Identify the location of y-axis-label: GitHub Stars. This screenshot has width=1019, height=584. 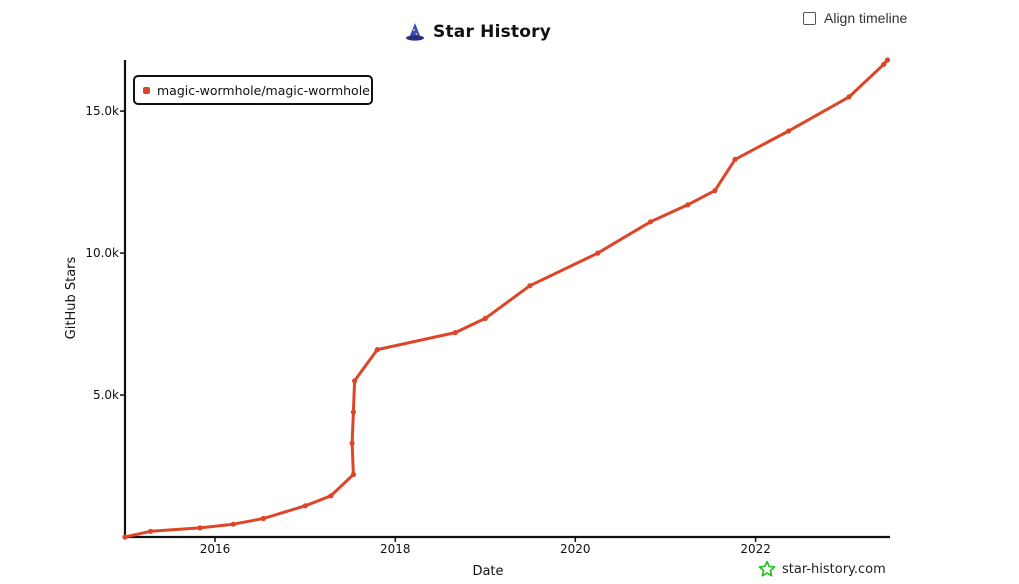
(71, 297).